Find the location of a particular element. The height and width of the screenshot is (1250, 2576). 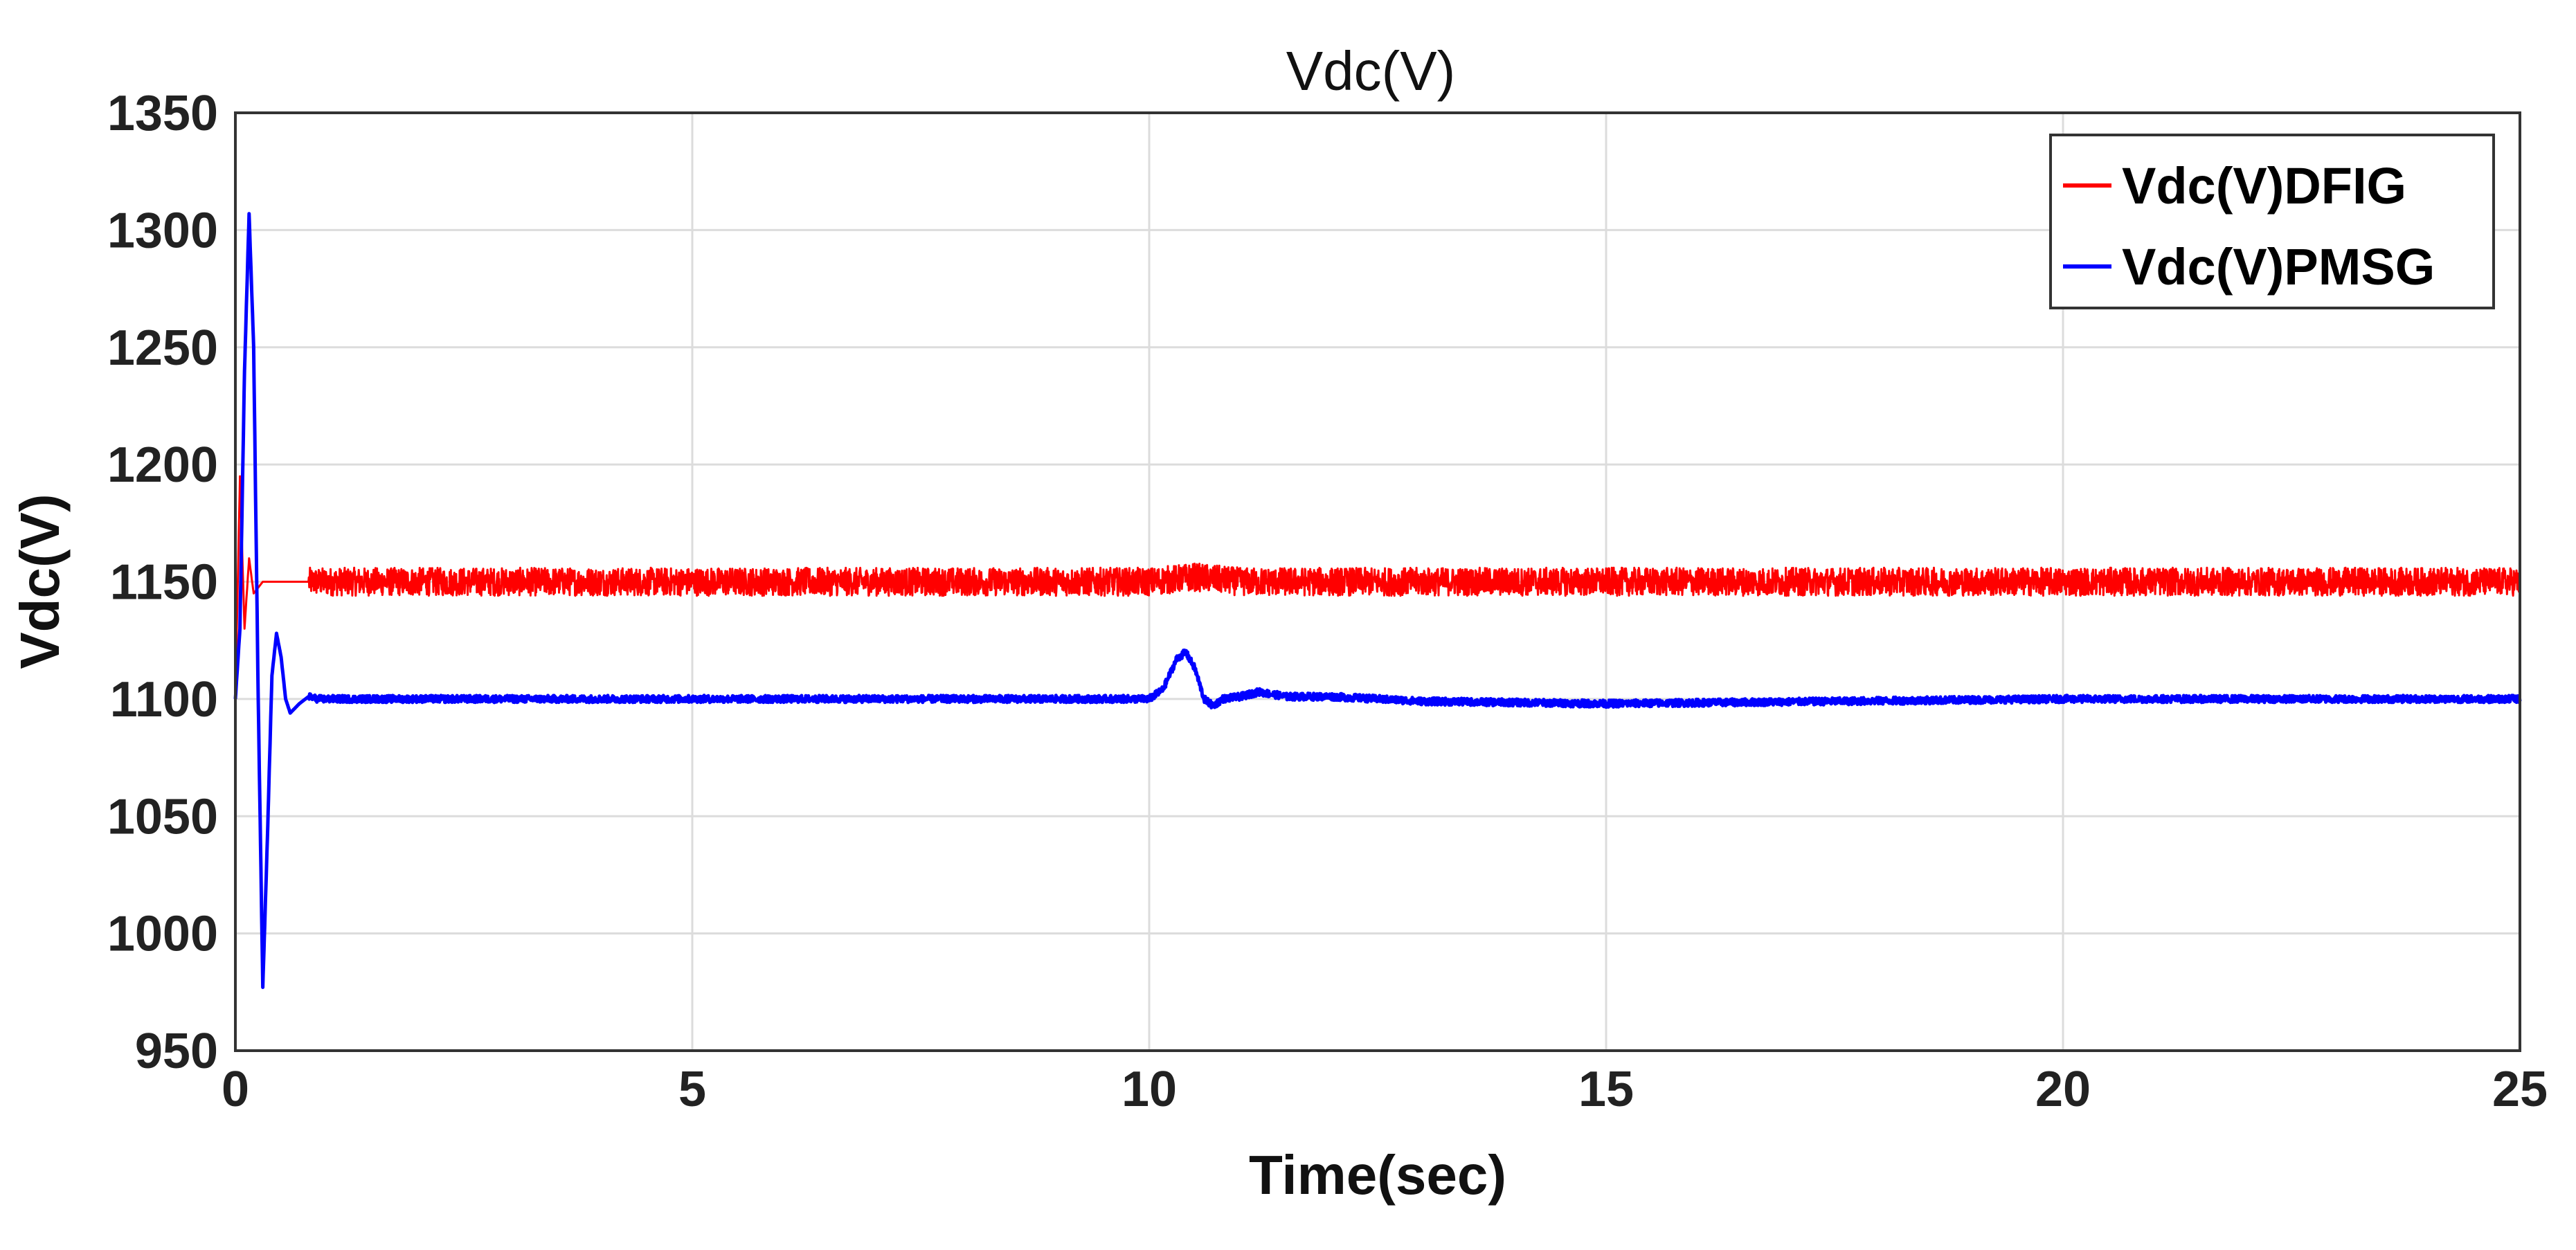

chart-title: Vdc(V) is located at coordinates (1371, 71).